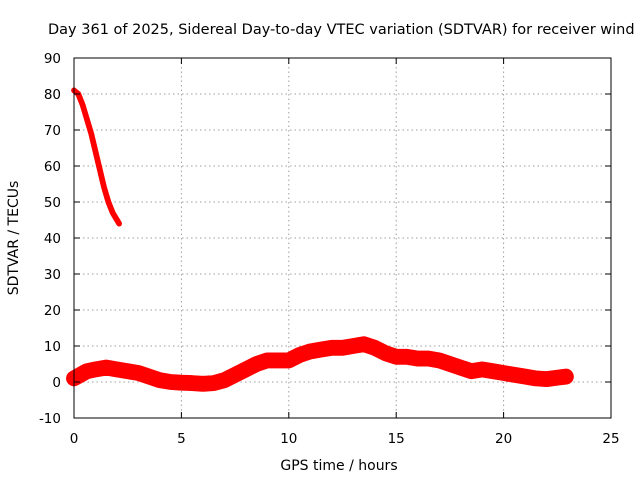 The image size is (640, 480). I want to click on y-tick-label: 10, so click(52, 347).